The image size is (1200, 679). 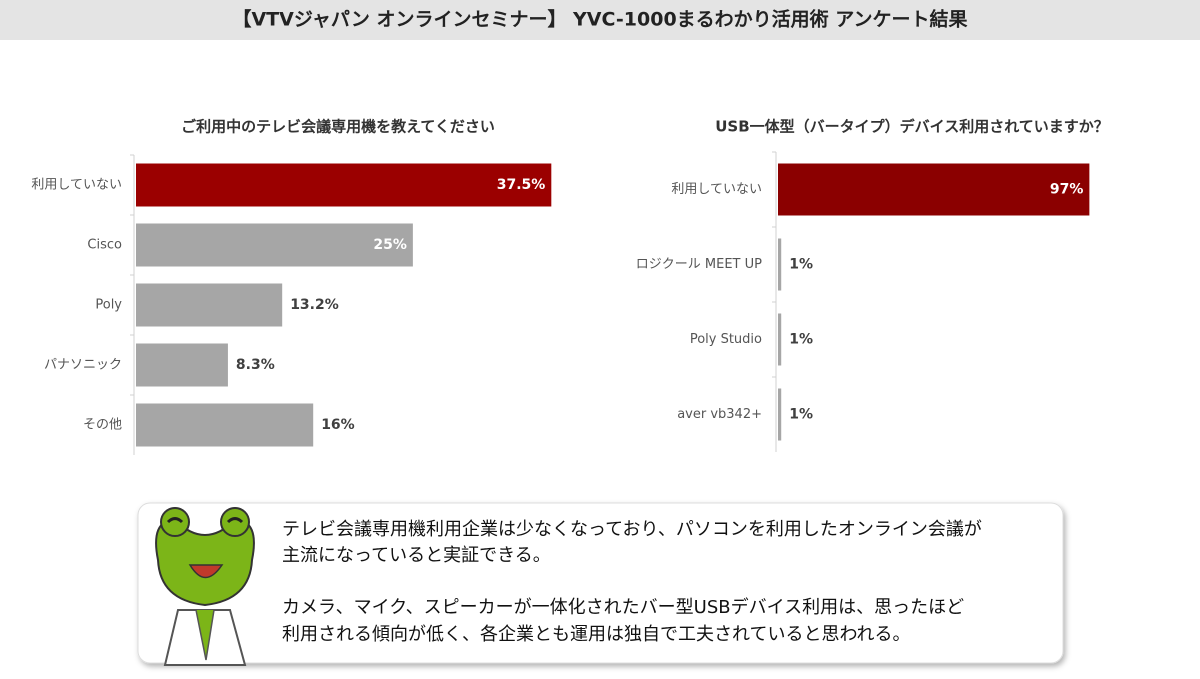 I want to click on category-label: ロジクール MEET UP, so click(x=699, y=264).